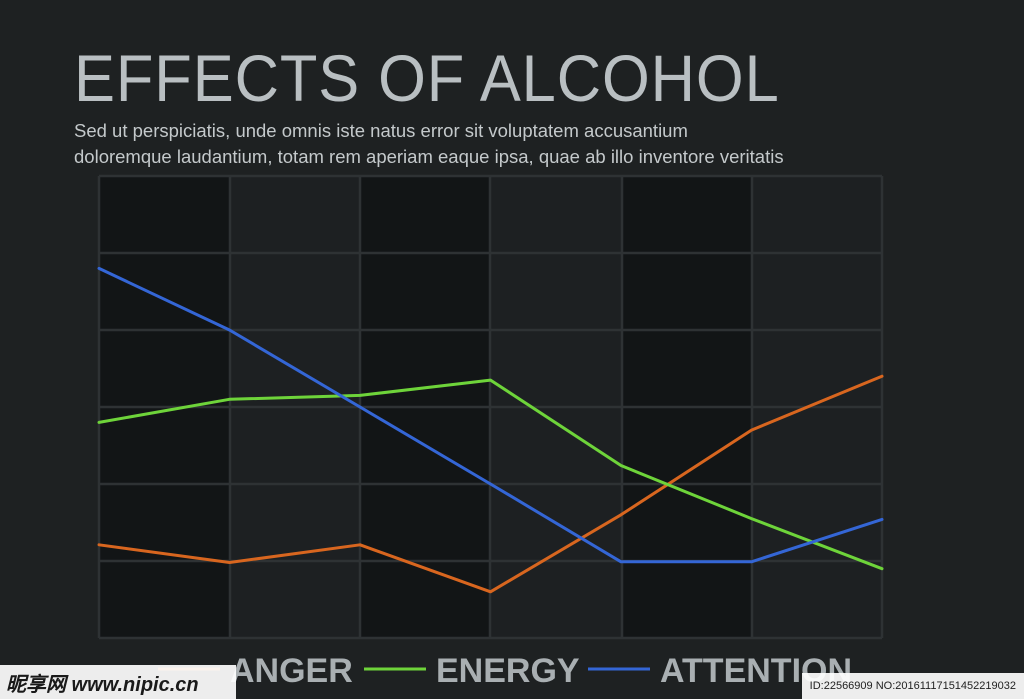  I want to click on legend-label-anger: ANGER, so click(291, 671).